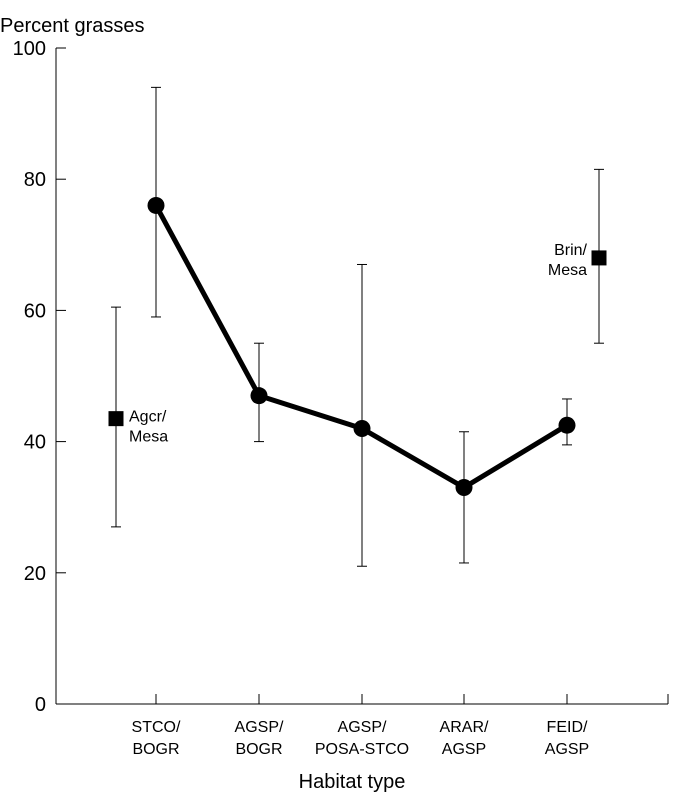  Describe the element at coordinates (570, 250) in the screenshot. I see `extra-point-label: Brin/` at that location.